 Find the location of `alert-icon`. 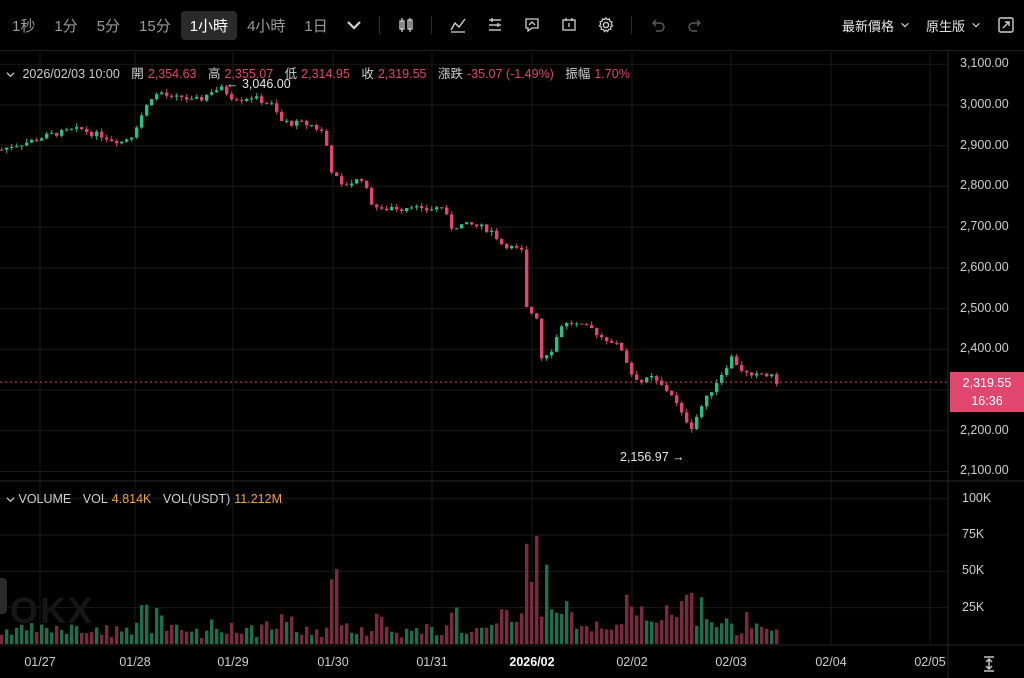

alert-icon is located at coordinates (569, 25).